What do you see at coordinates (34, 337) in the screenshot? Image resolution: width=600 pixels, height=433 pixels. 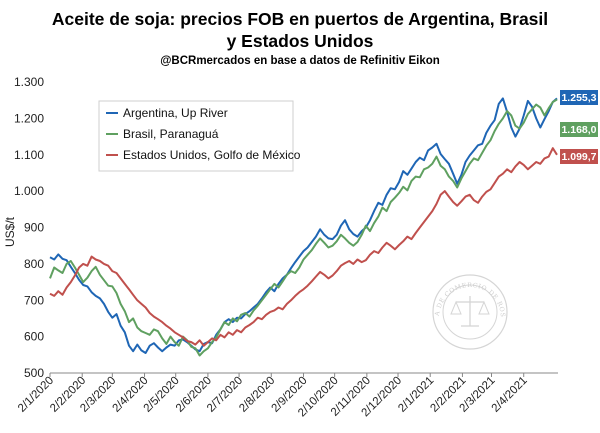 I see `y-tick-label: 600` at bounding box center [34, 337].